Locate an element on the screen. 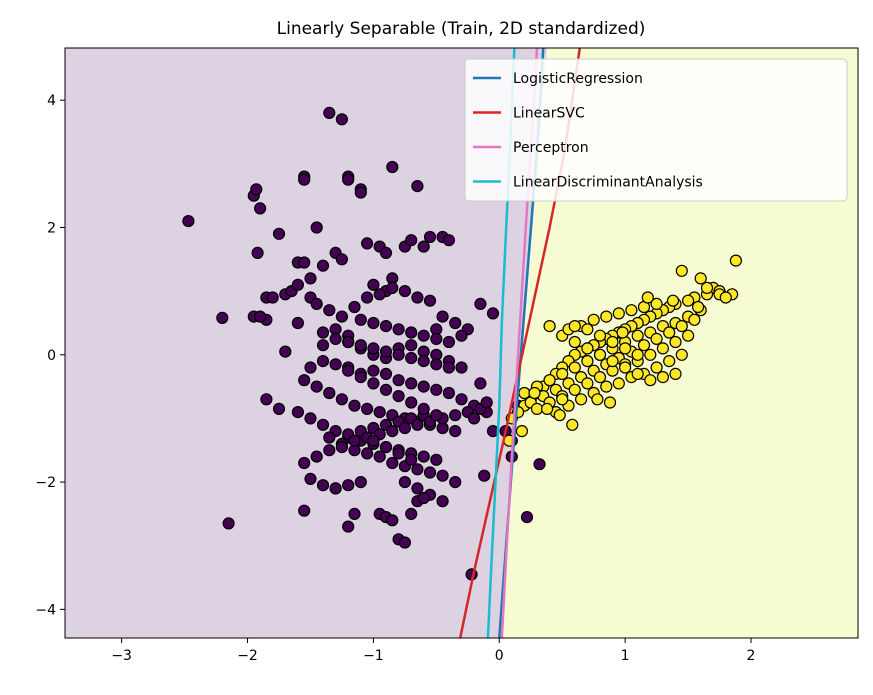 This screenshot has height=695, width=873. legend-label: LogisticRegression is located at coordinates (578, 79).